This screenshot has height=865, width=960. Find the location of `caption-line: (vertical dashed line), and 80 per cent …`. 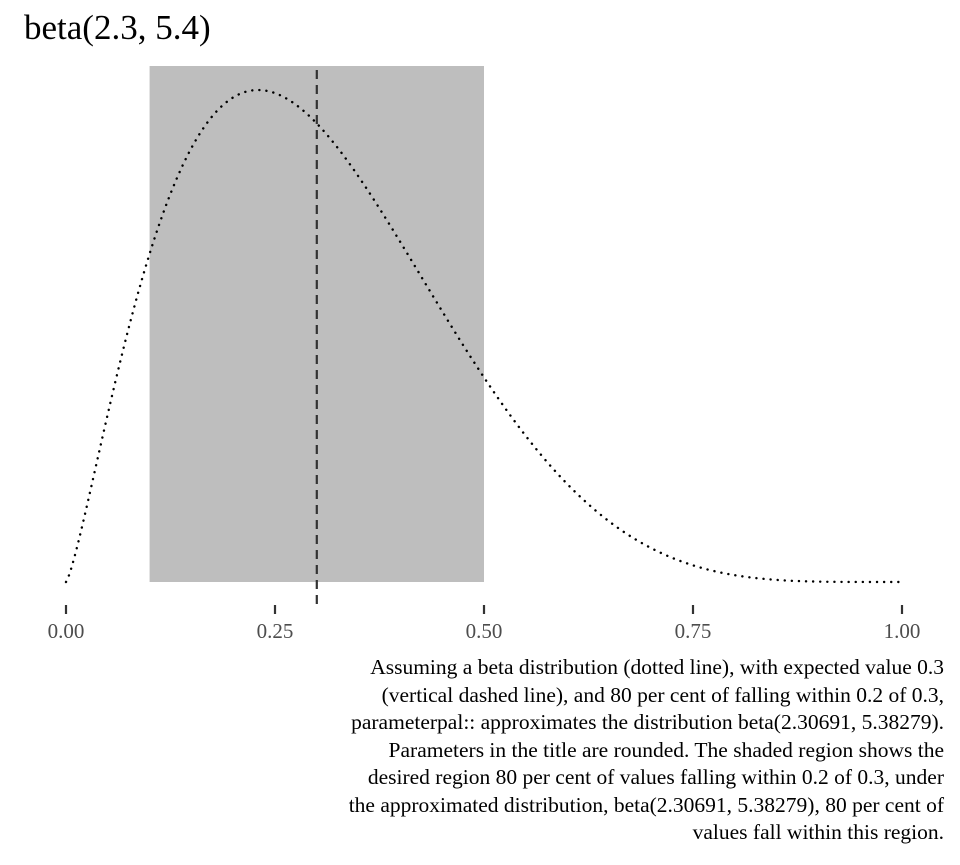

caption-line: (vertical dashed line), and 80 per cent … is located at coordinates (662, 694).